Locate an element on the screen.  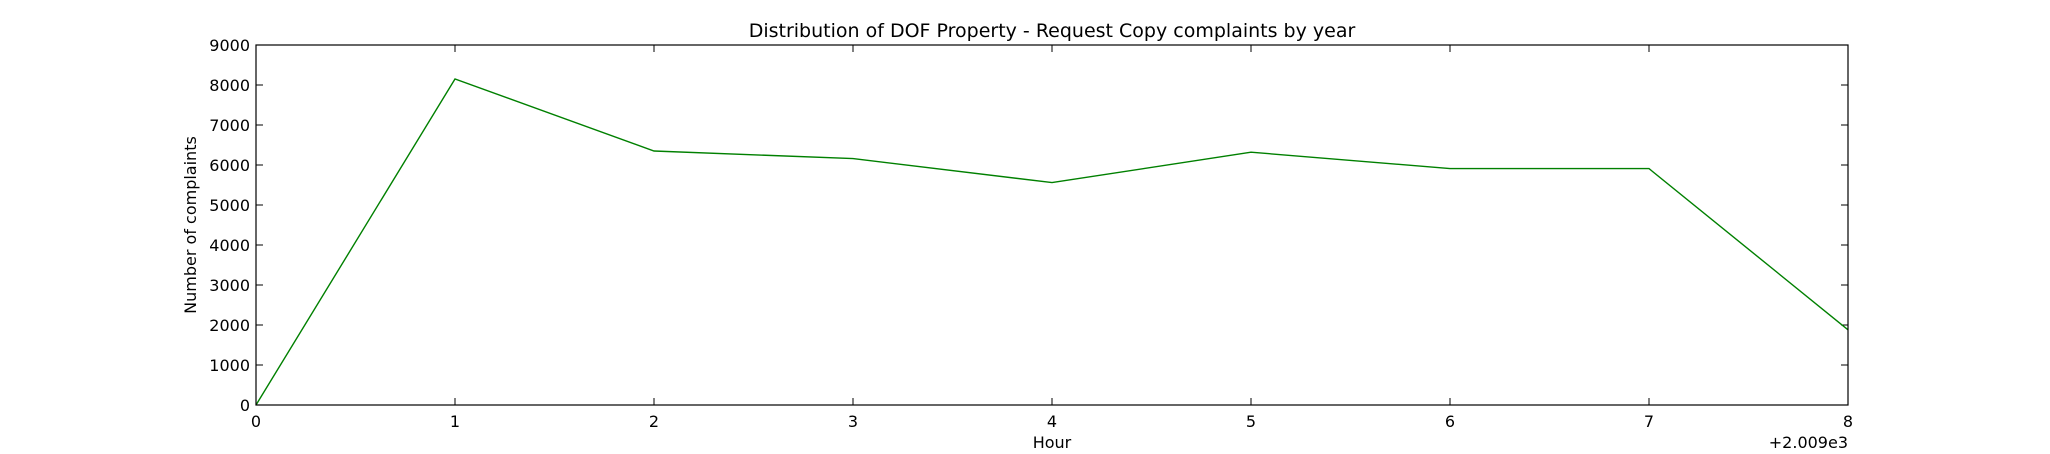
x-tick-label: 1 is located at coordinates (455, 421).